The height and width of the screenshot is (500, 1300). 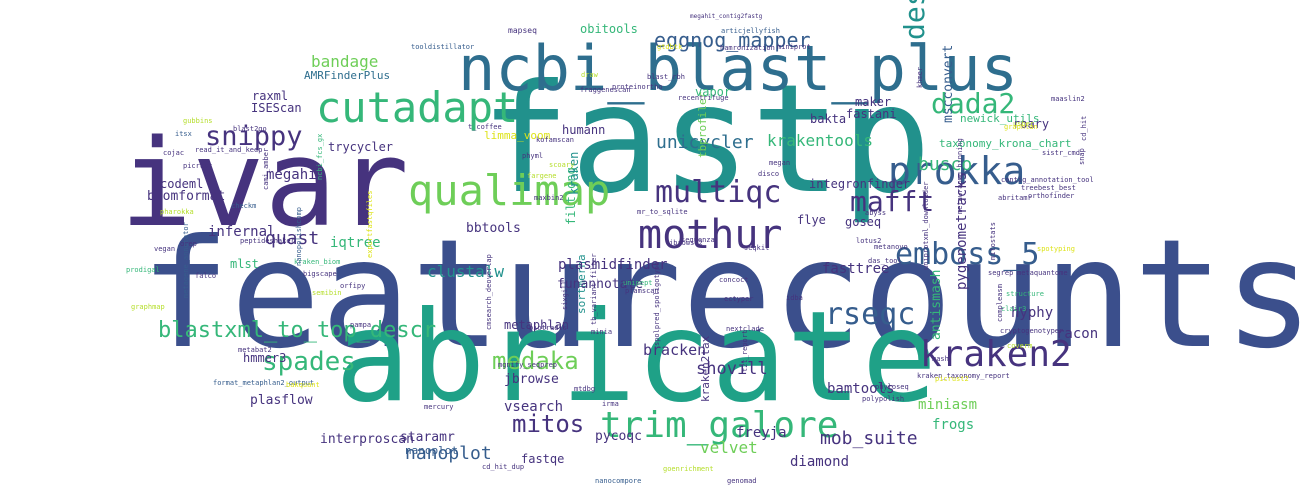 What do you see at coordinates (267, 241) in the screenshot?
I see `word-133: peptideshaker` at bounding box center [267, 241].